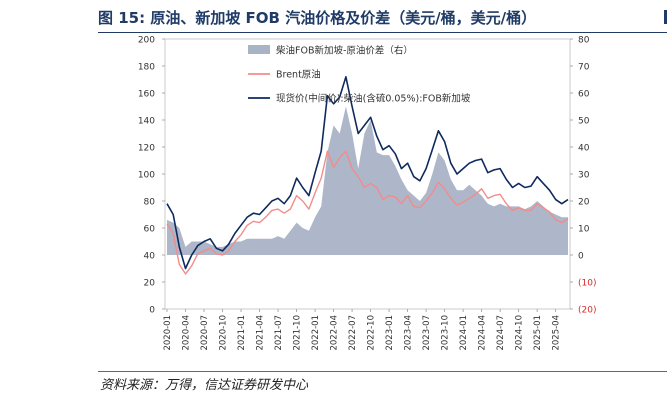 The height and width of the screenshot is (404, 667). I want to click on right-axis-tick-label: 0, so click(581, 257).